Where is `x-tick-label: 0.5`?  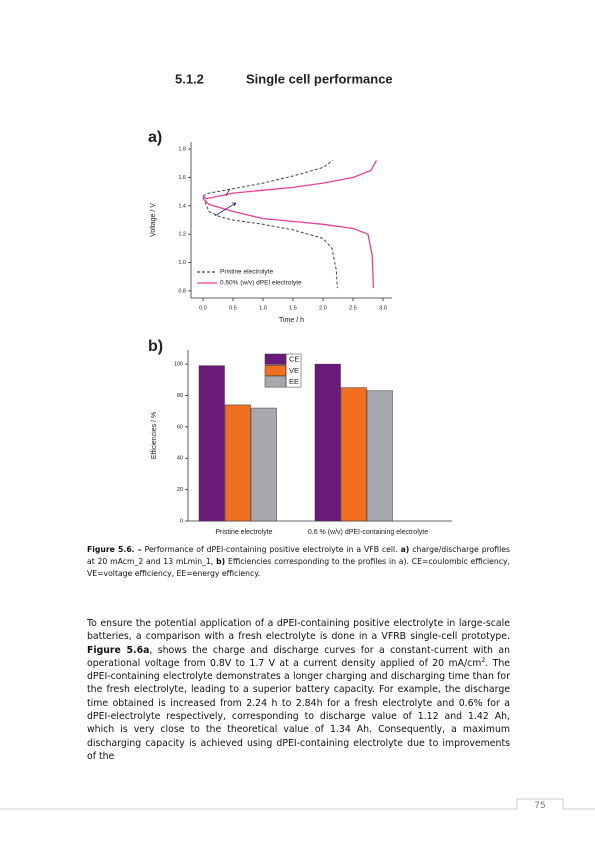
x-tick-label: 0.5 is located at coordinates (233, 308).